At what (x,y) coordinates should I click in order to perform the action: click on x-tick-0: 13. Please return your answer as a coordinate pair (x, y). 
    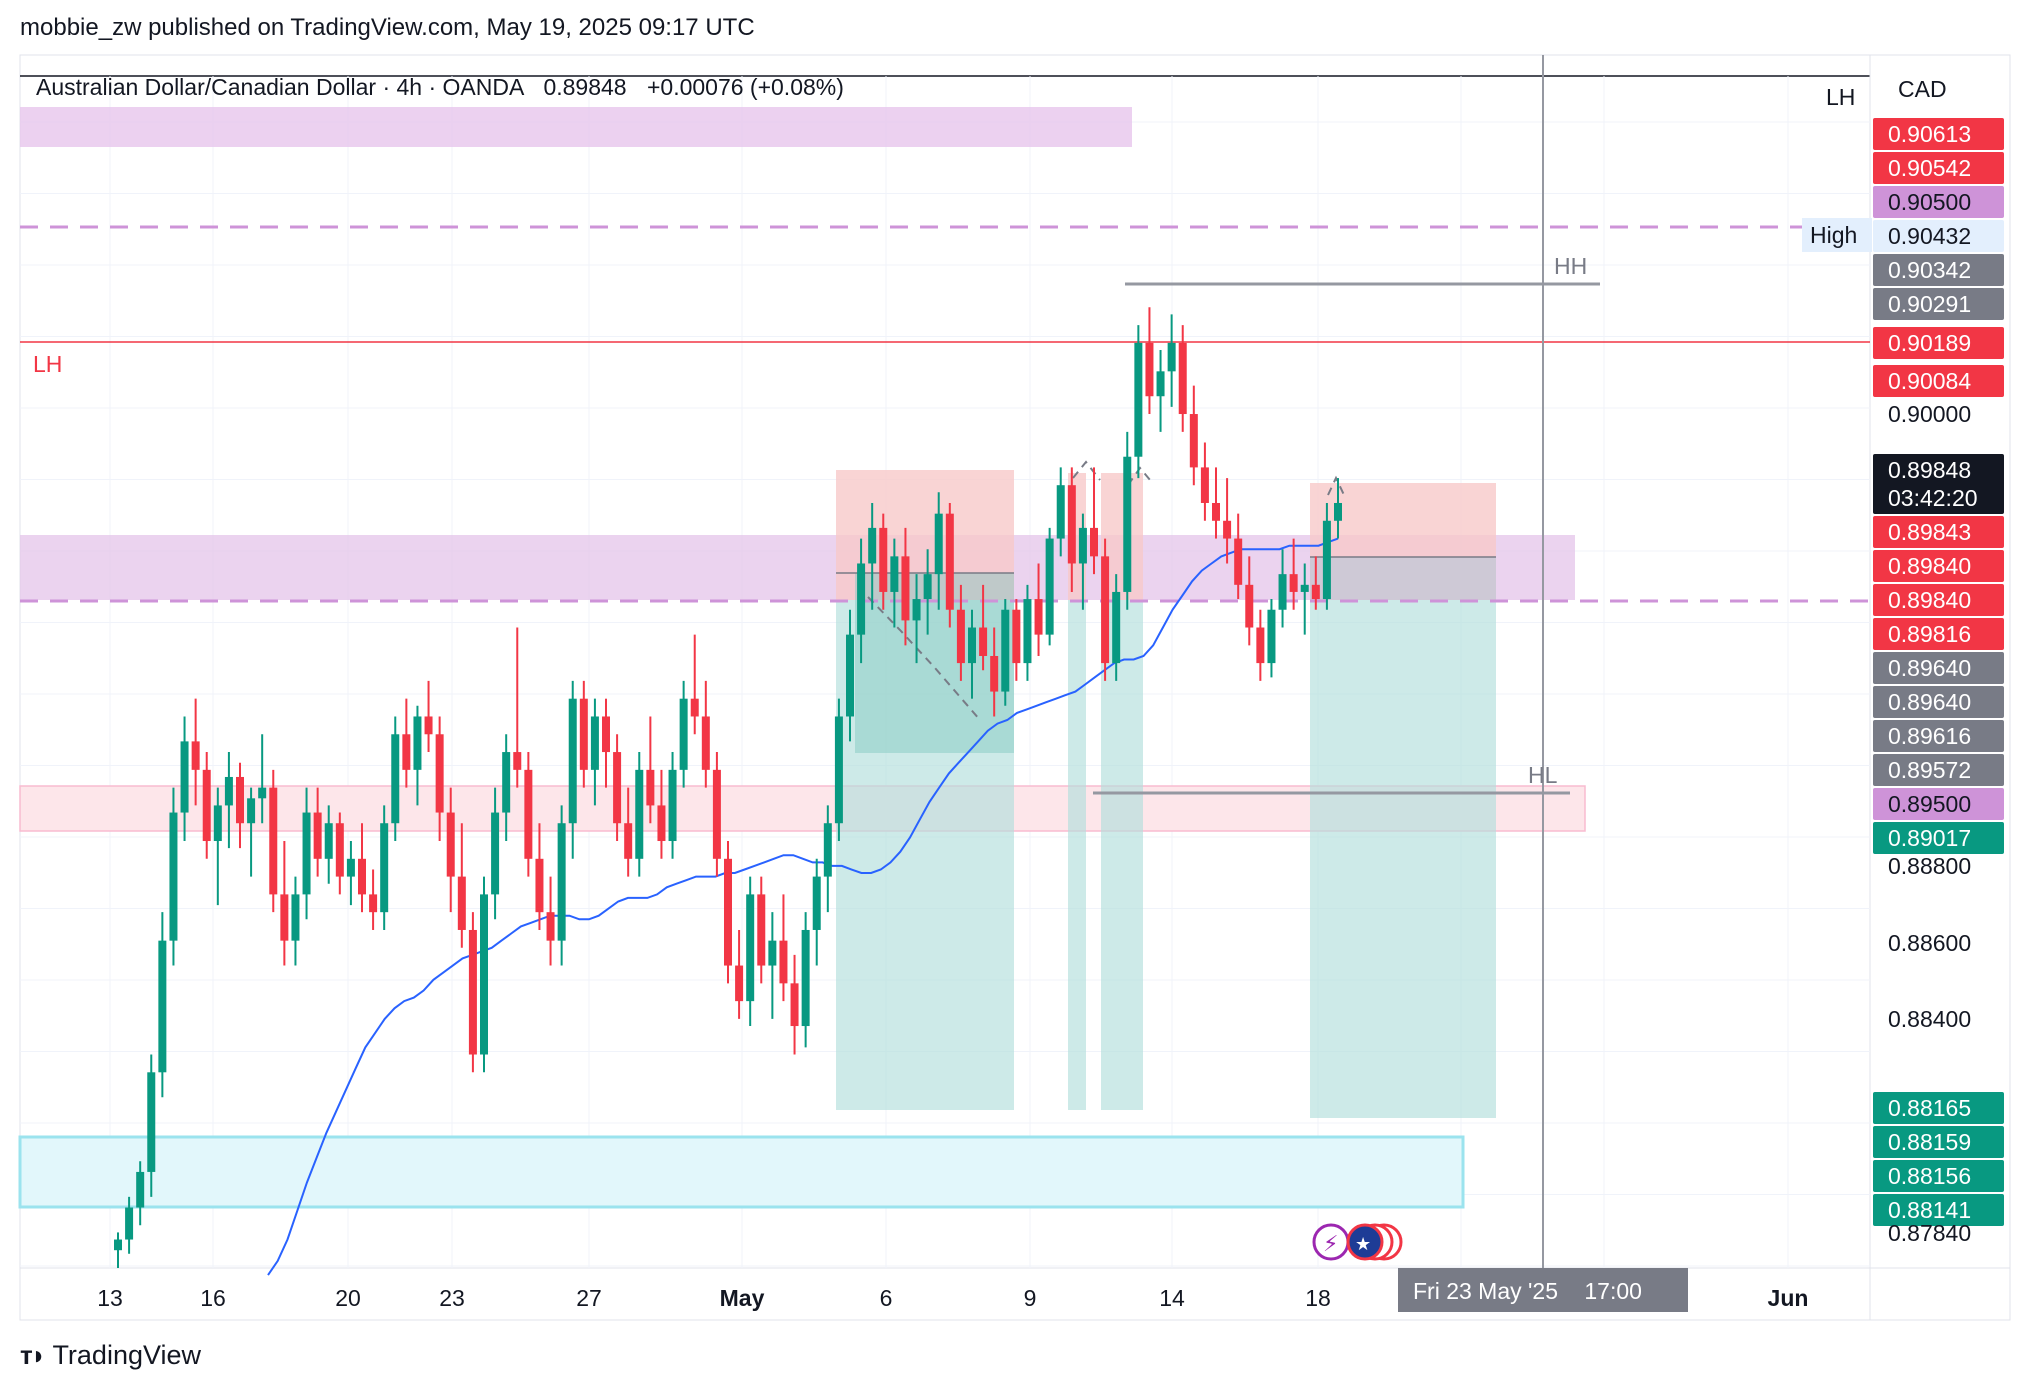
    Looking at the image, I should click on (110, 1298).